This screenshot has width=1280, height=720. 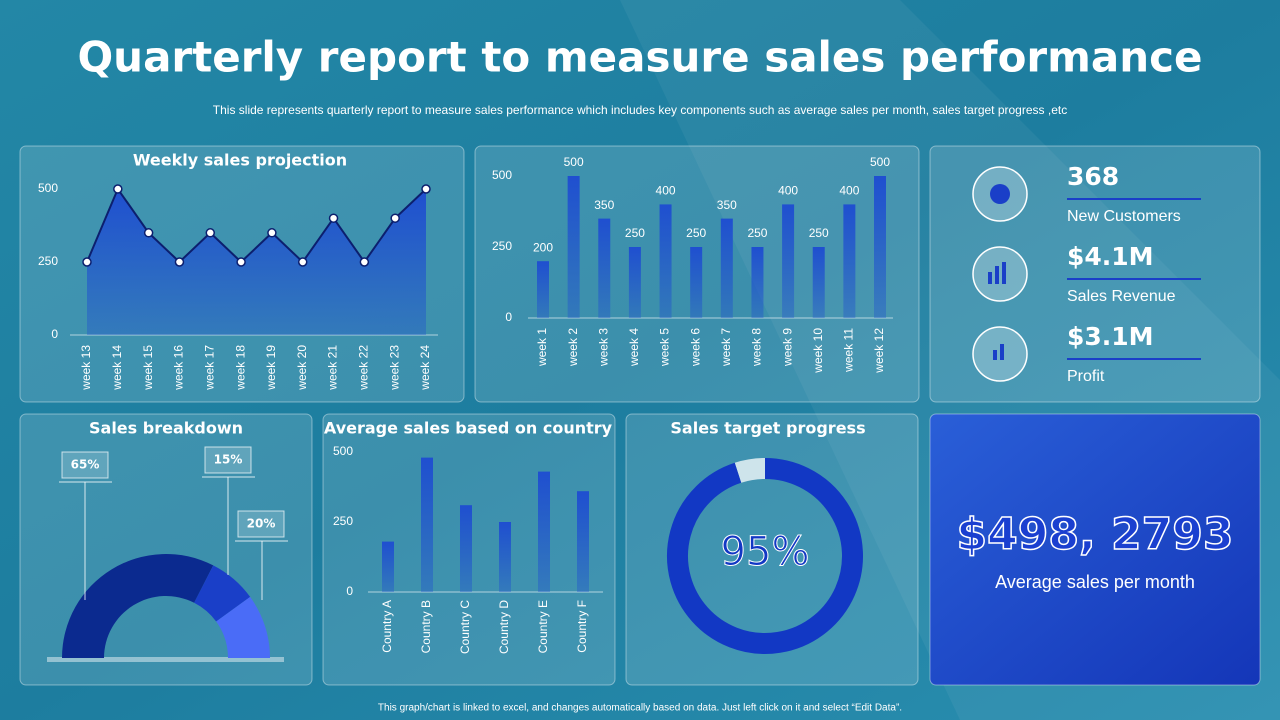 What do you see at coordinates (86, 368) in the screenshot?
I see `x-tick-label: week 13` at bounding box center [86, 368].